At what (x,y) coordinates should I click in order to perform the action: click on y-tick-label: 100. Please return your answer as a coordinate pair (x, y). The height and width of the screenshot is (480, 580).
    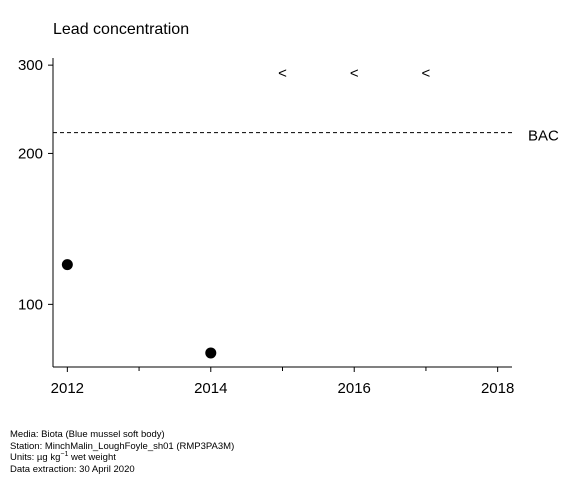
    Looking at the image, I should click on (30, 304).